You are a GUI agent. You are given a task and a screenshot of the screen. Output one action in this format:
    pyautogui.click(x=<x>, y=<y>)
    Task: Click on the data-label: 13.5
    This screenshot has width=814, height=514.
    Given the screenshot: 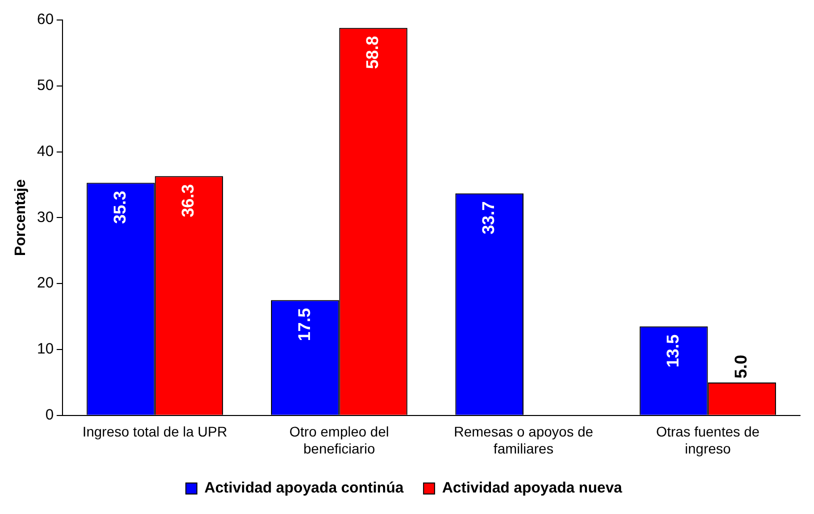 What is the action you would take?
    pyautogui.click(x=672, y=351)
    